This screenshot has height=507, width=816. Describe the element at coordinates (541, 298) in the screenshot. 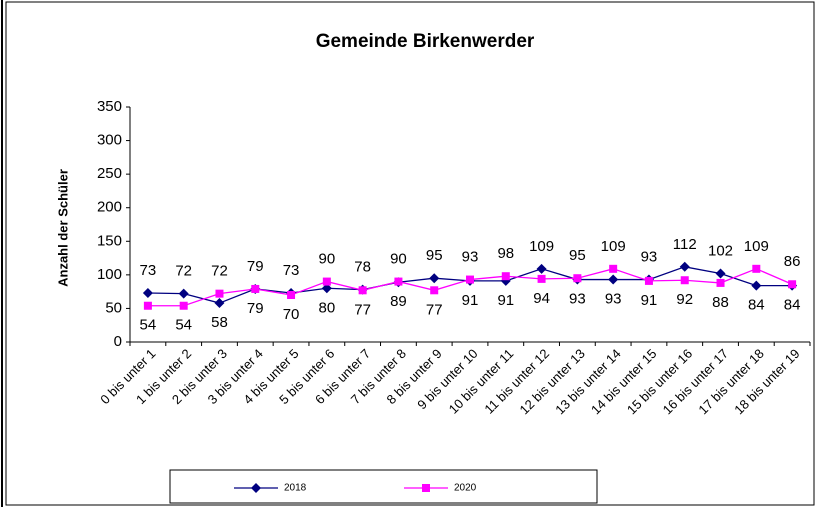

I see `data-label: 94` at that location.